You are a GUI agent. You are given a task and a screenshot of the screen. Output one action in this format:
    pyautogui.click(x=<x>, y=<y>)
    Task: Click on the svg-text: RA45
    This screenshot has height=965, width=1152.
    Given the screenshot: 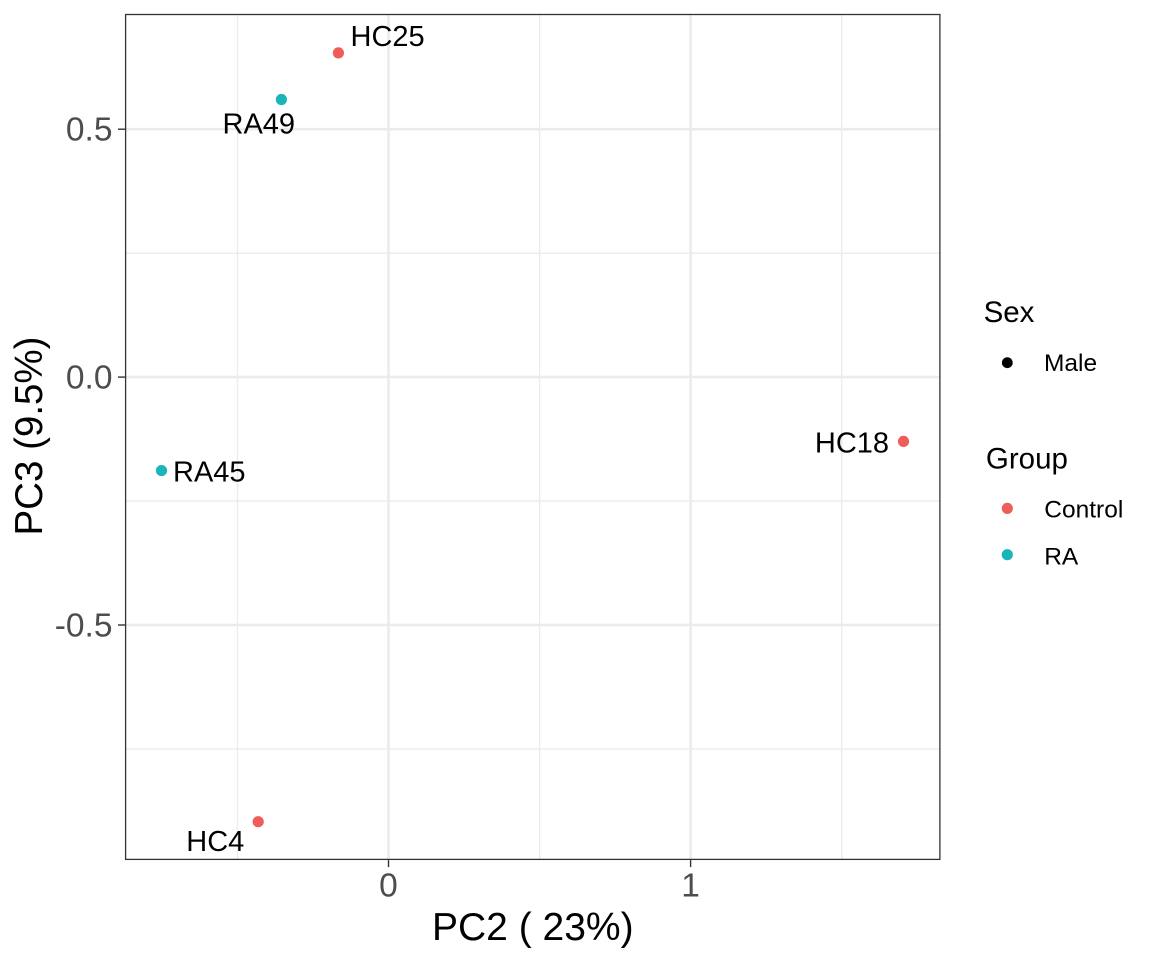 What is the action you would take?
    pyautogui.click(x=209, y=473)
    